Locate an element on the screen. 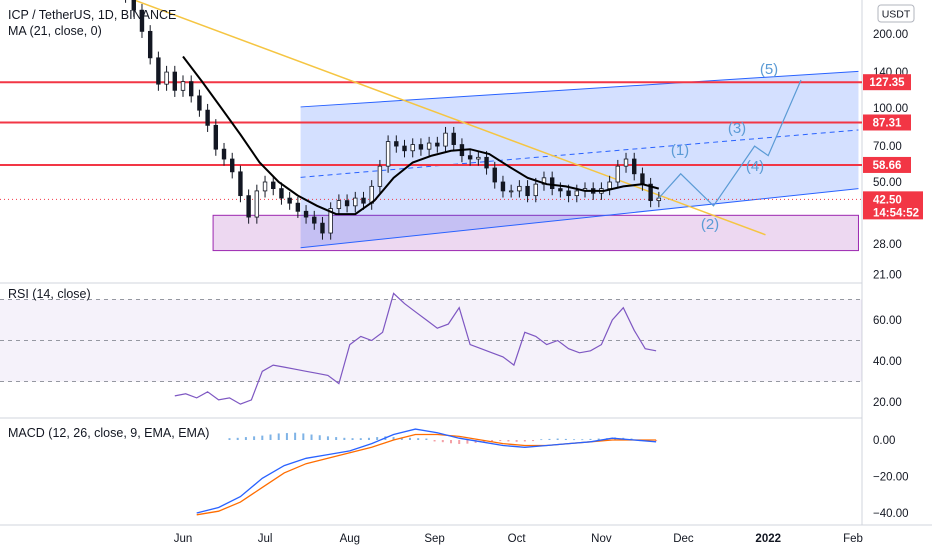 This screenshot has height=550, width=932. wave-label-1: (1) is located at coordinates (680, 150).